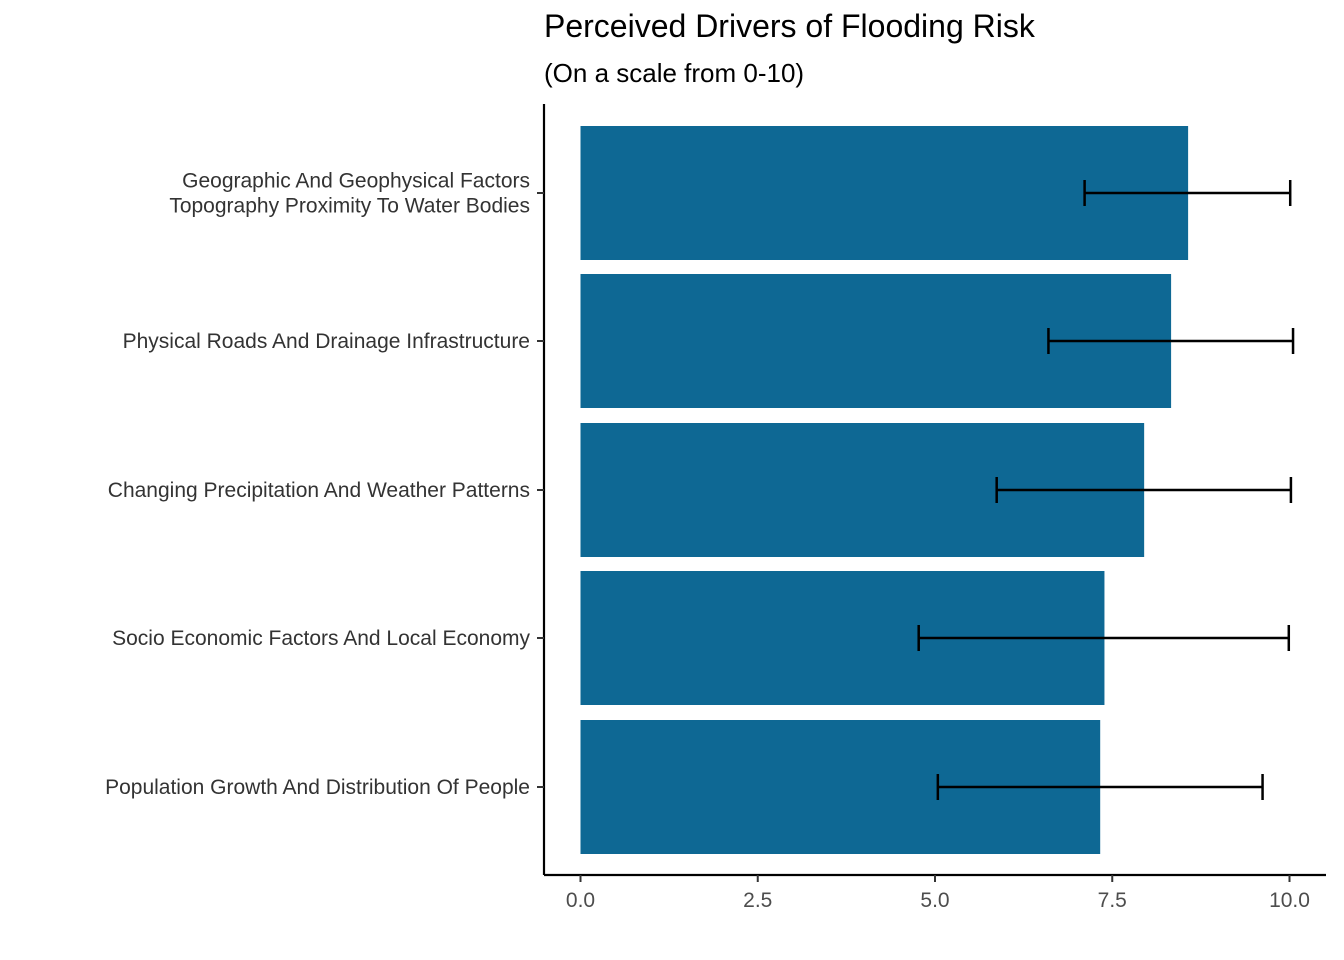 The width and height of the screenshot is (1344, 960). I want to click on y-tick-label-line: Topography Proximity To Water Bodies, so click(349, 206).